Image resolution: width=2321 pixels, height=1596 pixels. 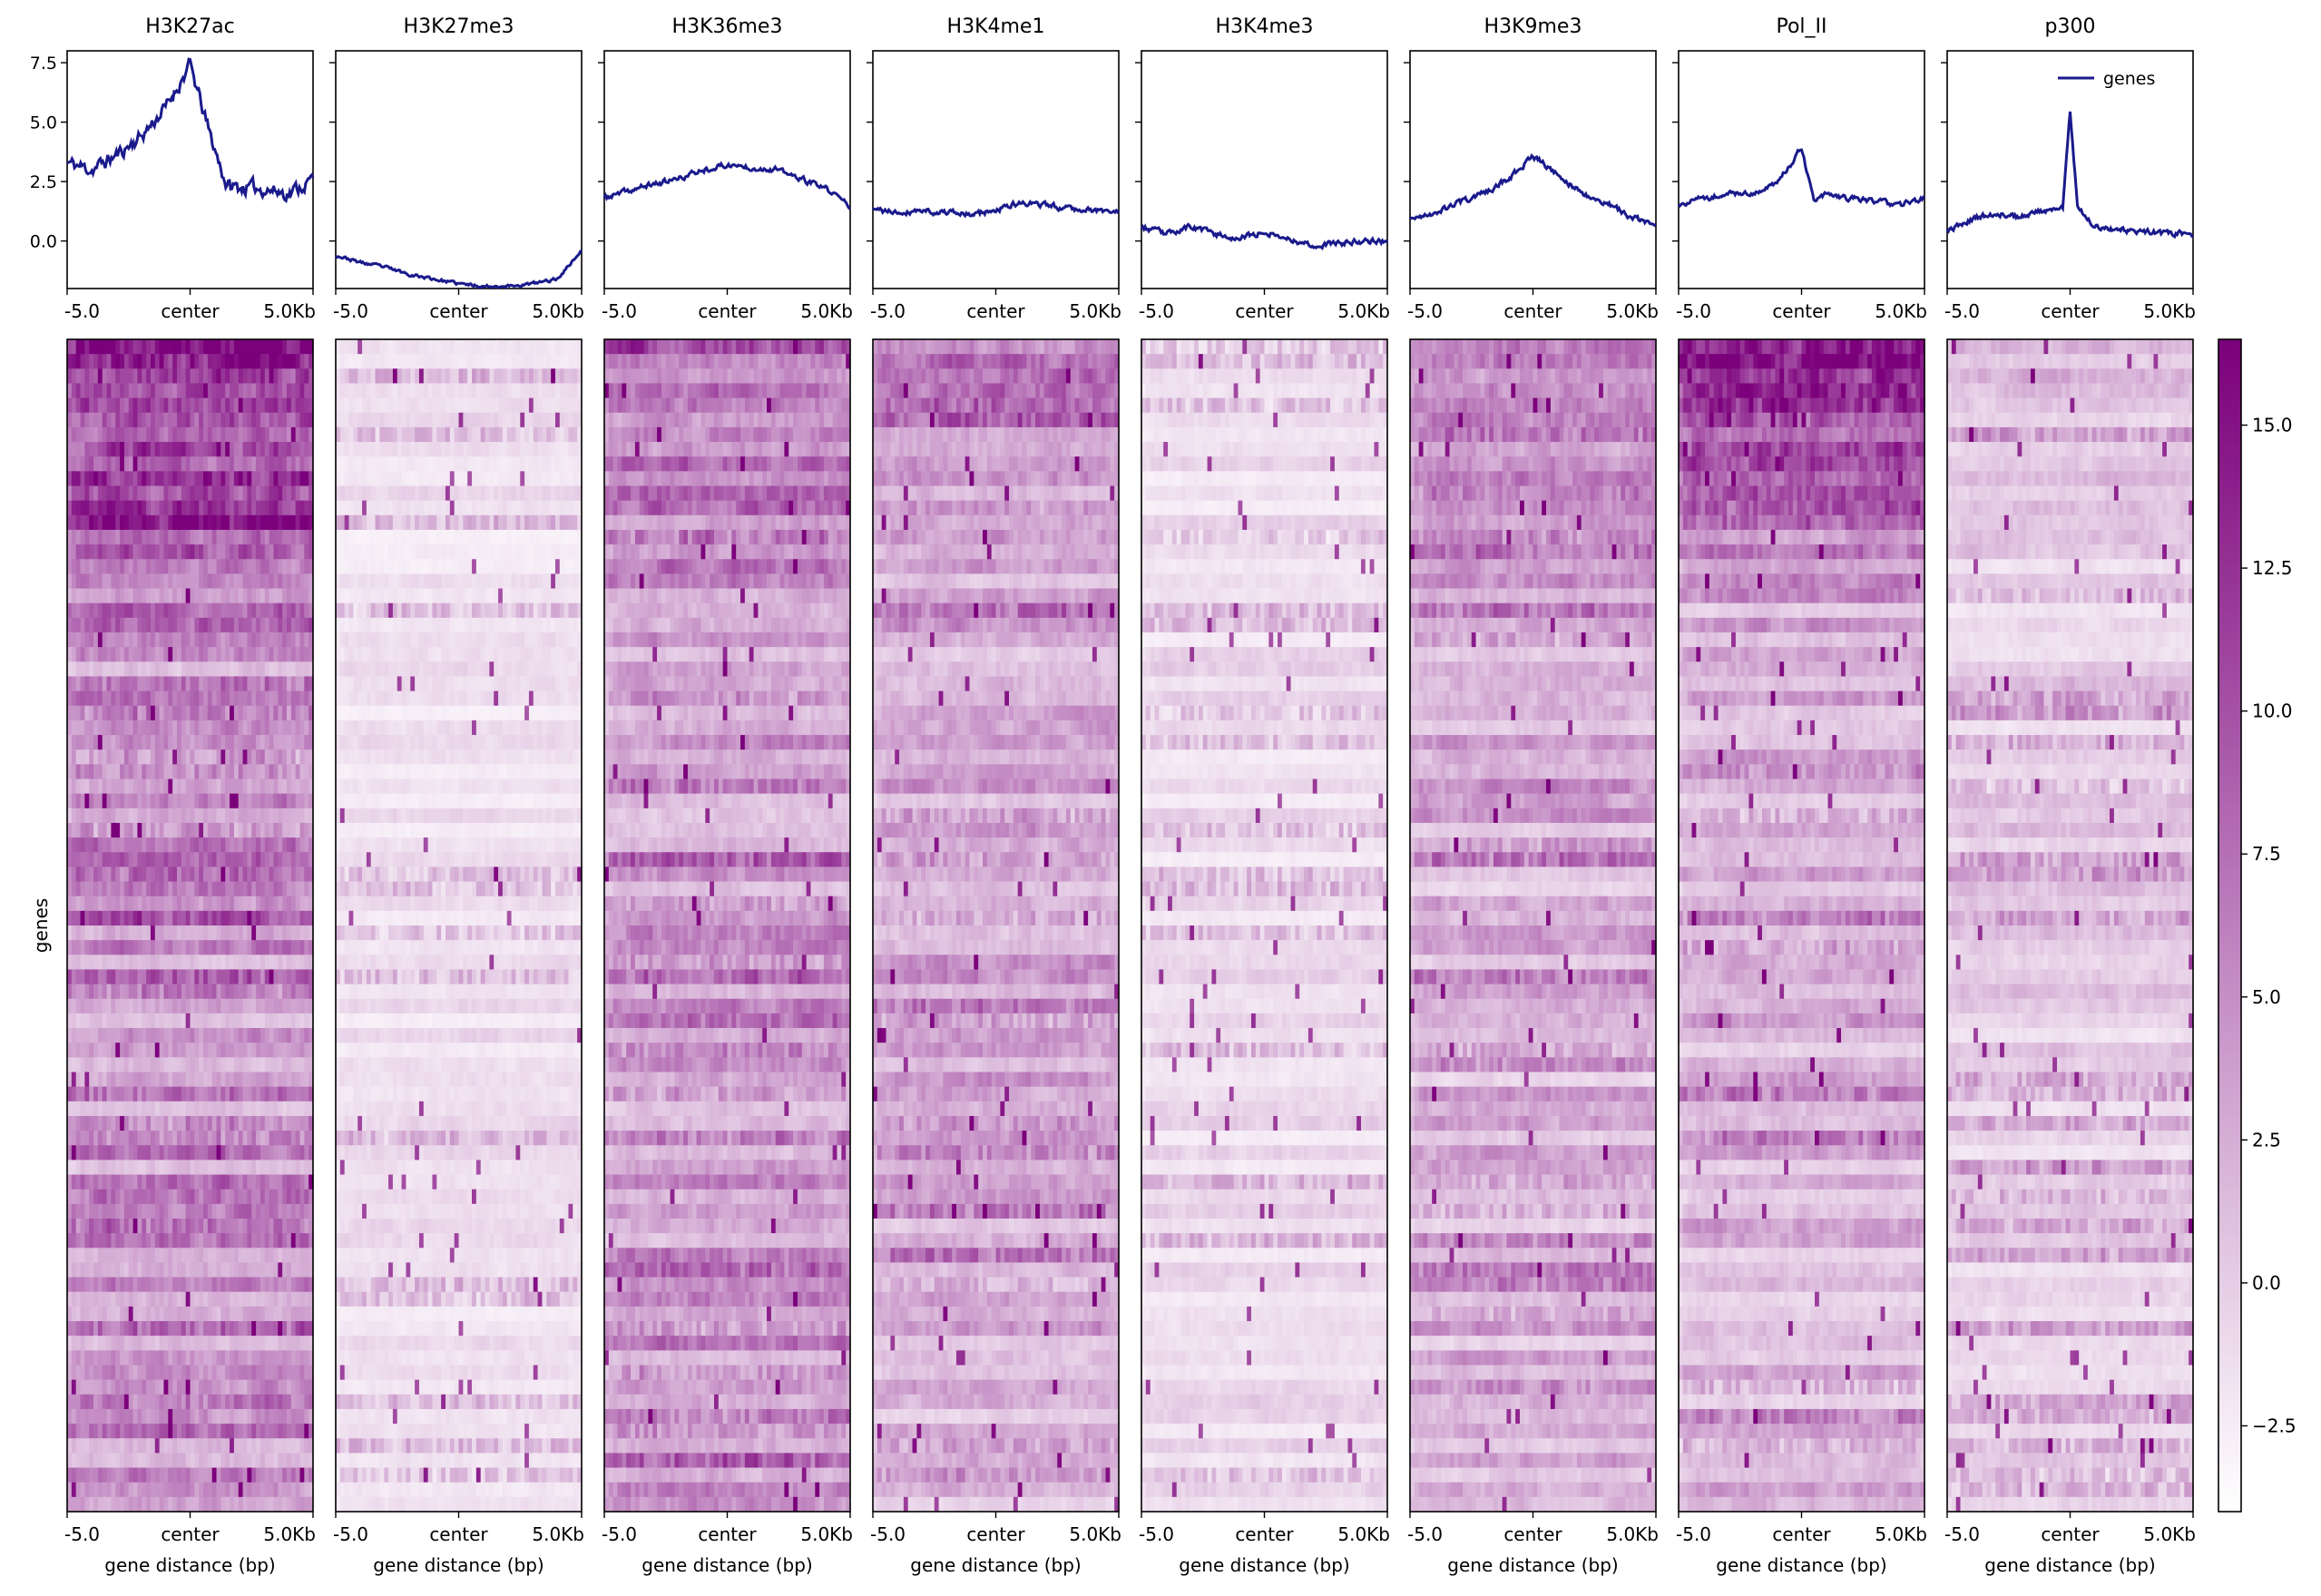 I want to click on profile-xtick-label: -5.0, so click(x=82, y=311).